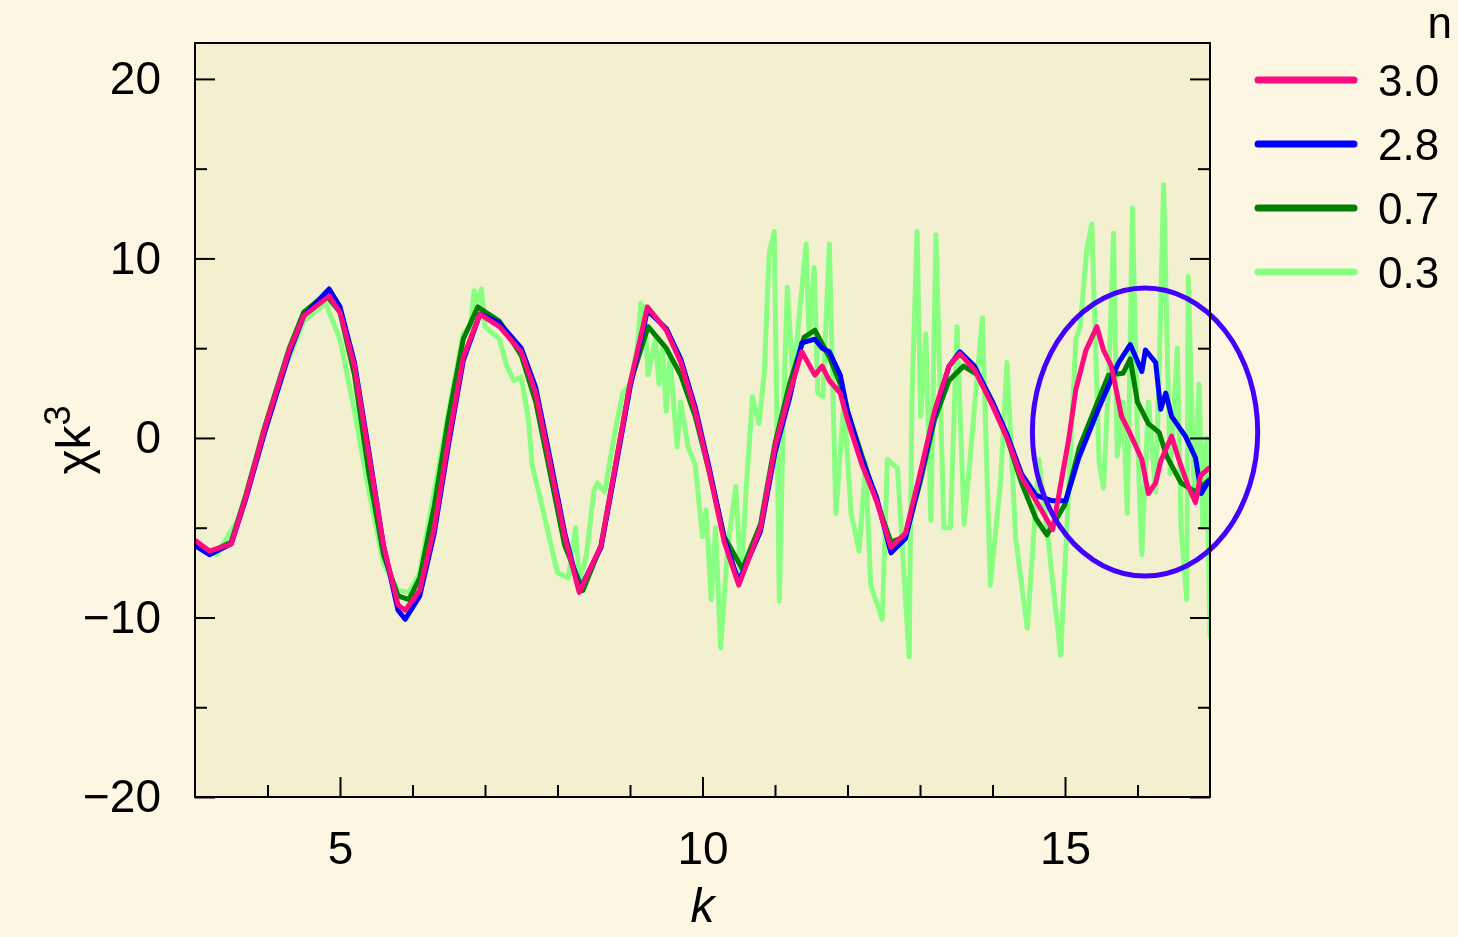 The image size is (1458, 937). I want to click on legend-title: n, so click(1439, 23).